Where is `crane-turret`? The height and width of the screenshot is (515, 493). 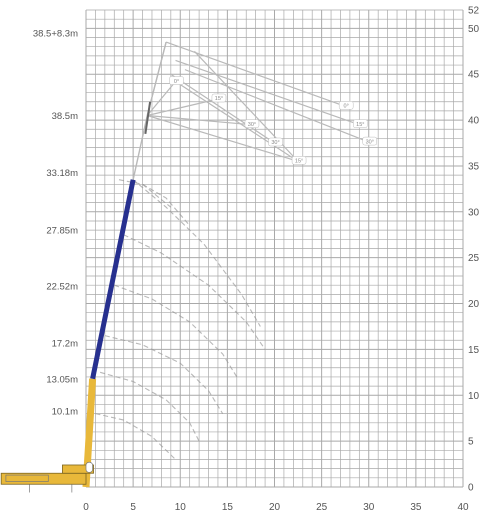
crane-turret is located at coordinates (78, 469).